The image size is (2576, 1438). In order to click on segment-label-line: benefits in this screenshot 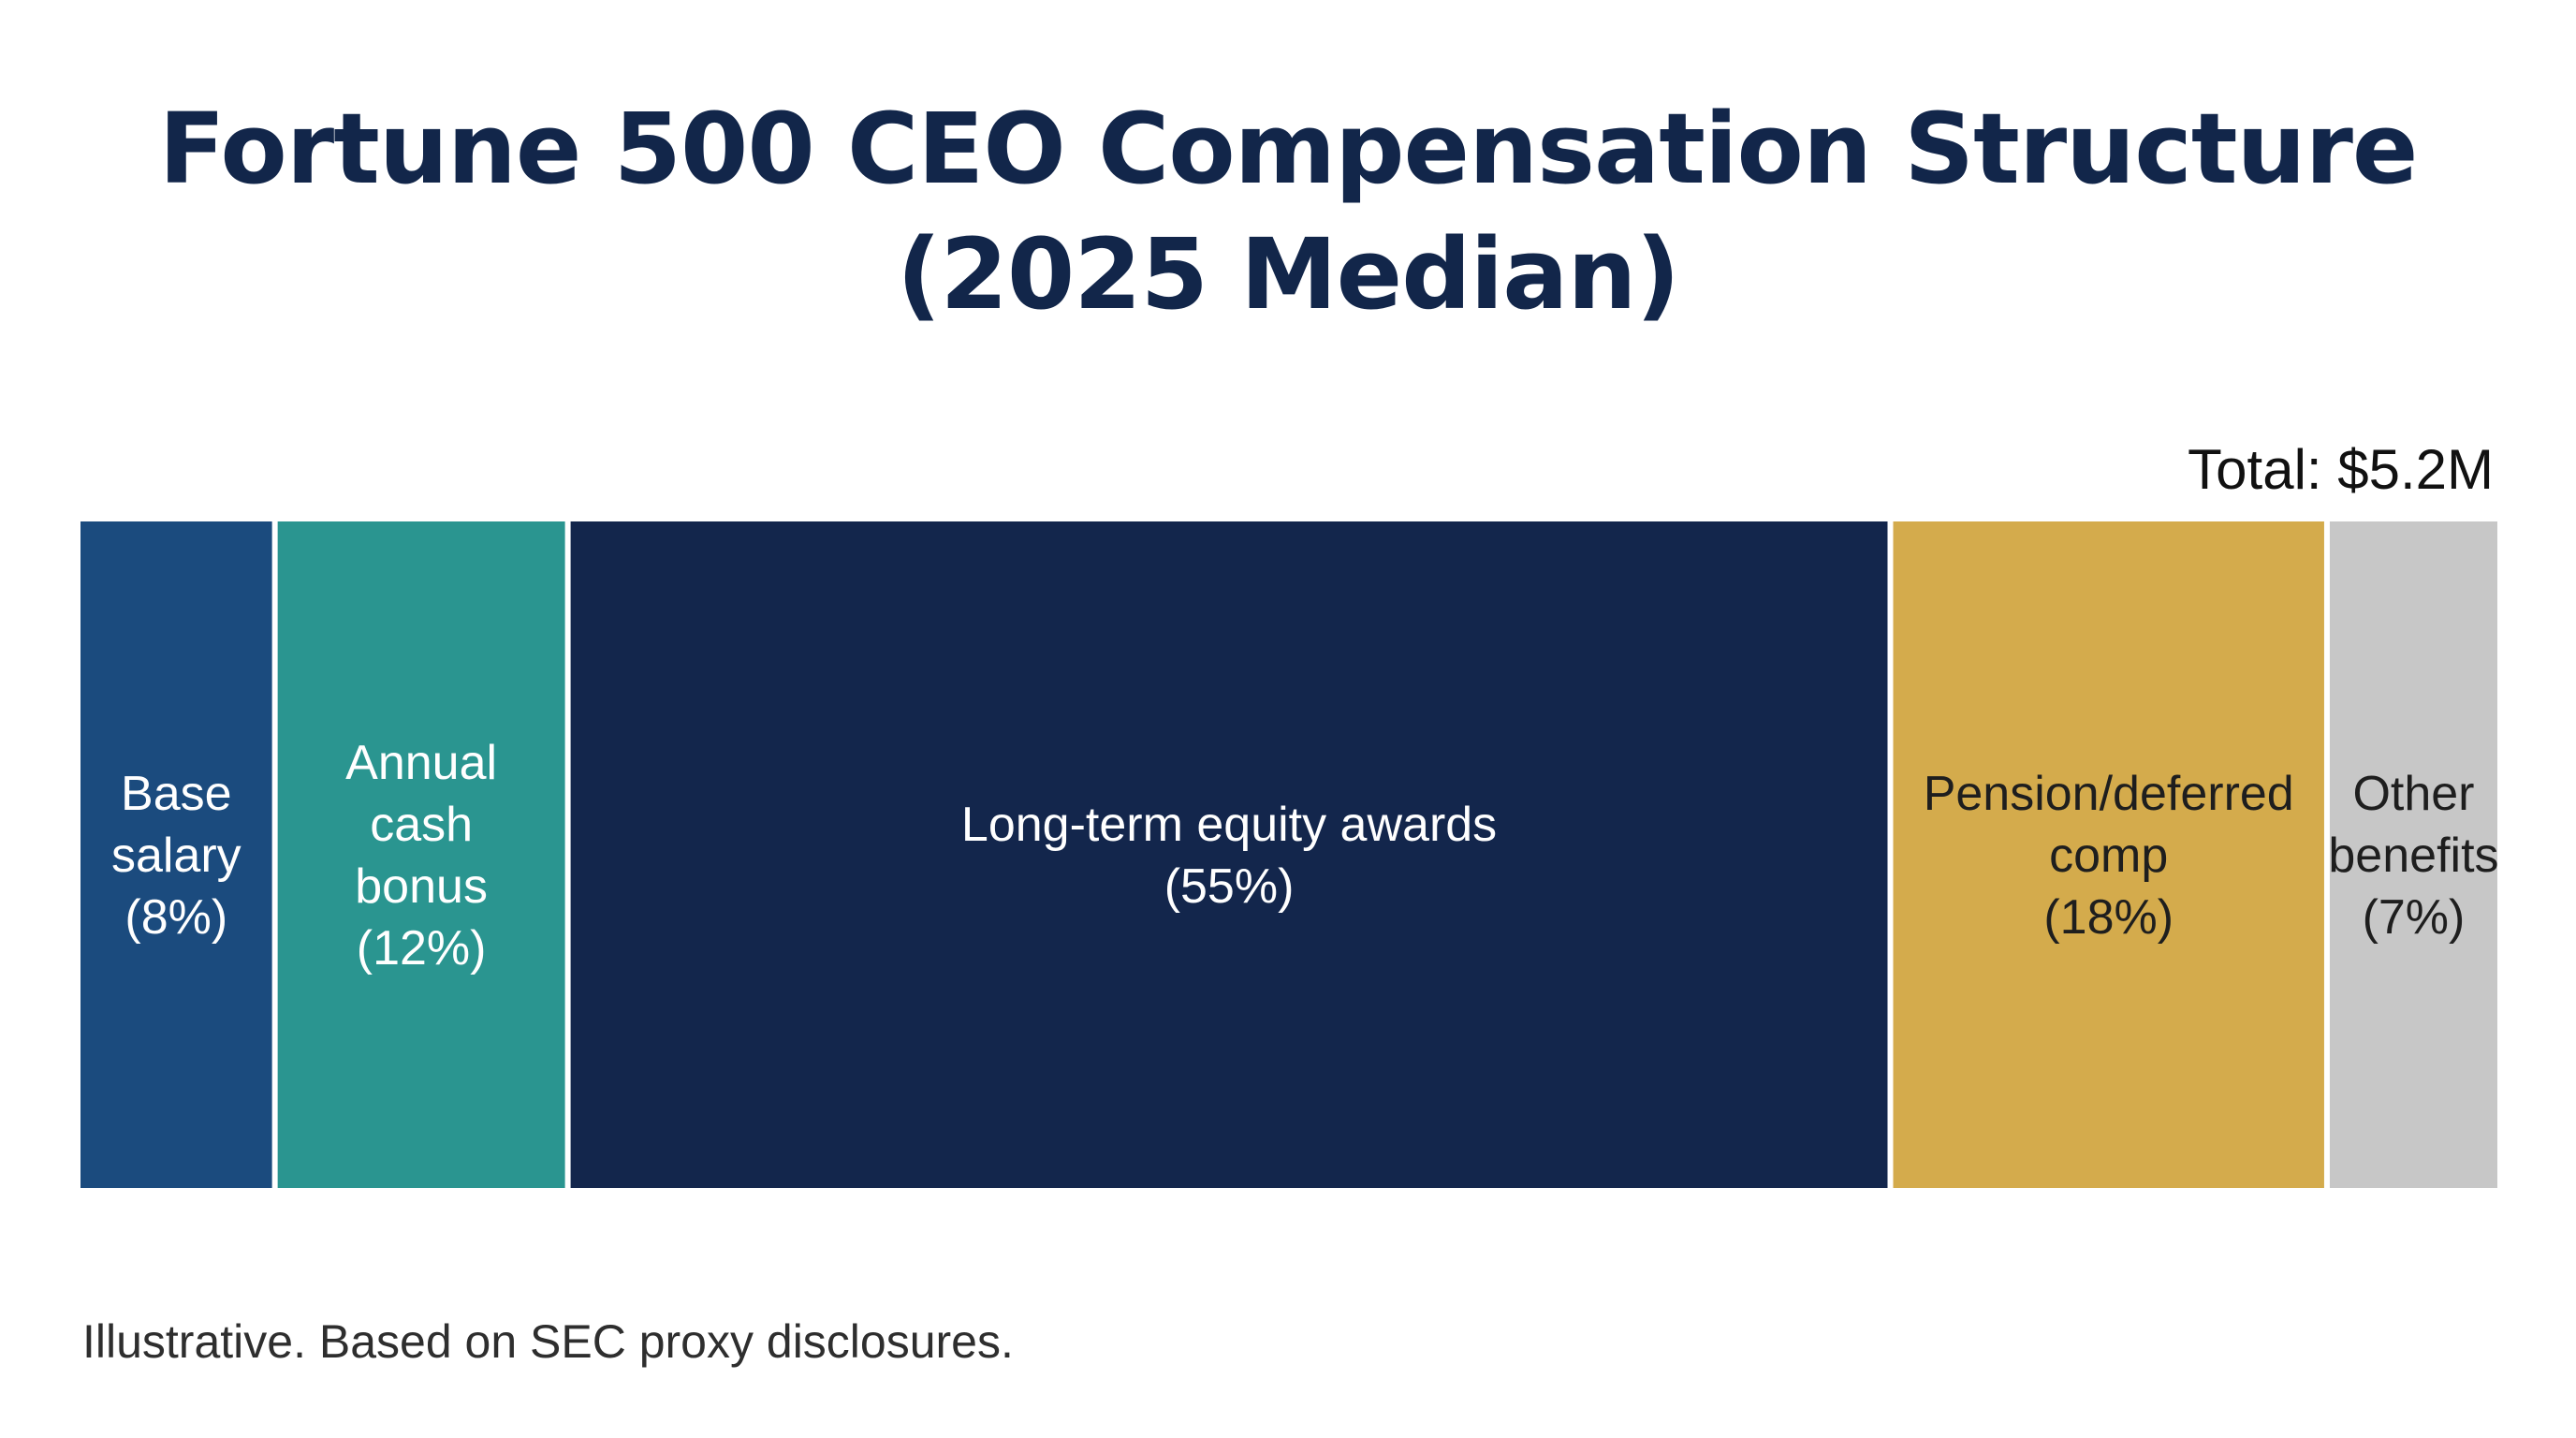, I will do `click(2412, 856)`.